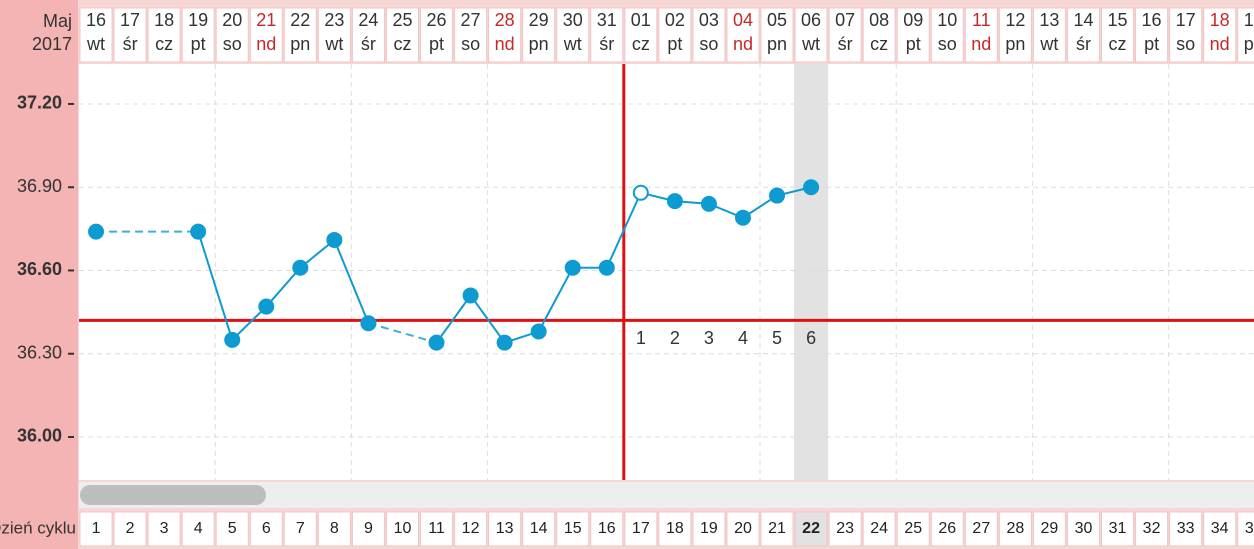 The height and width of the screenshot is (549, 1254). Describe the element at coordinates (38, 527) in the screenshot. I see `cycle-day-label: Dzień cyklu` at that location.